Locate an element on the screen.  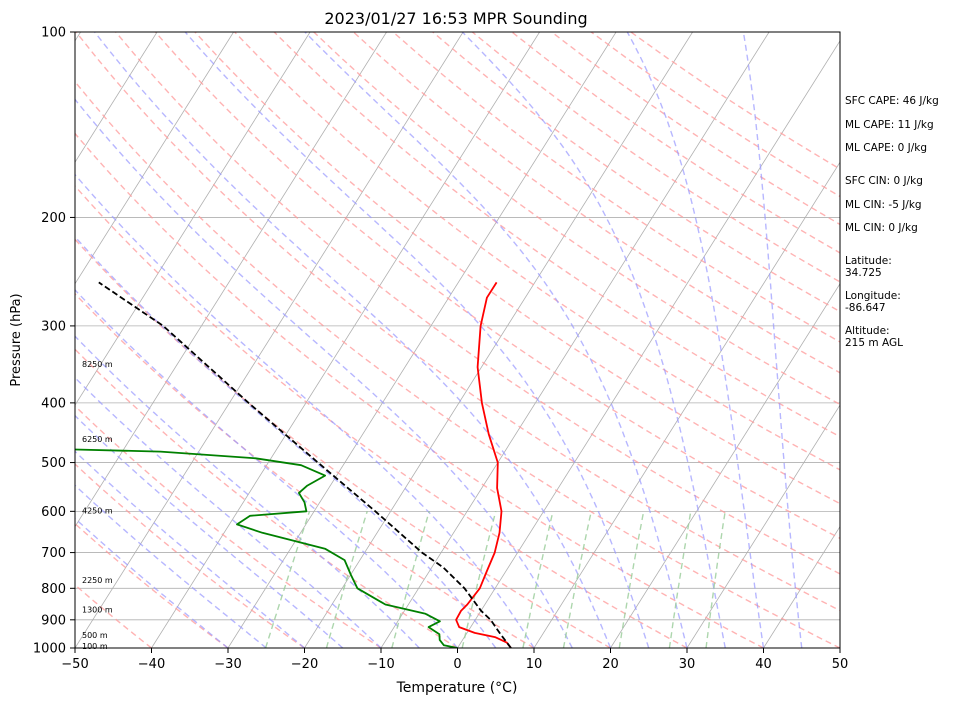
x-tick-label: 50 is located at coordinates (840, 664).